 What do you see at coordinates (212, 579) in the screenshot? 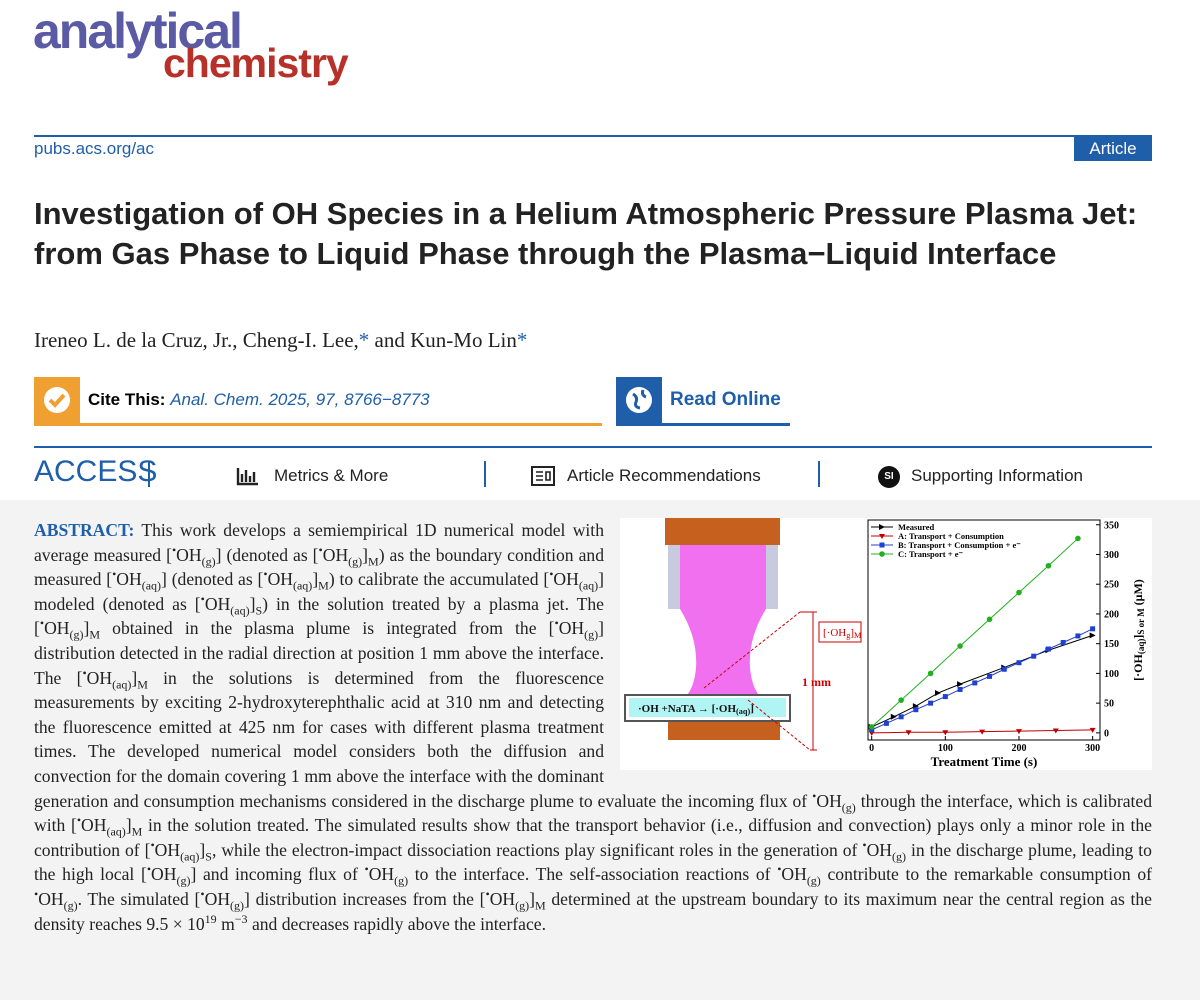
I see `text-run: ] (denoted as [` at bounding box center [212, 579].